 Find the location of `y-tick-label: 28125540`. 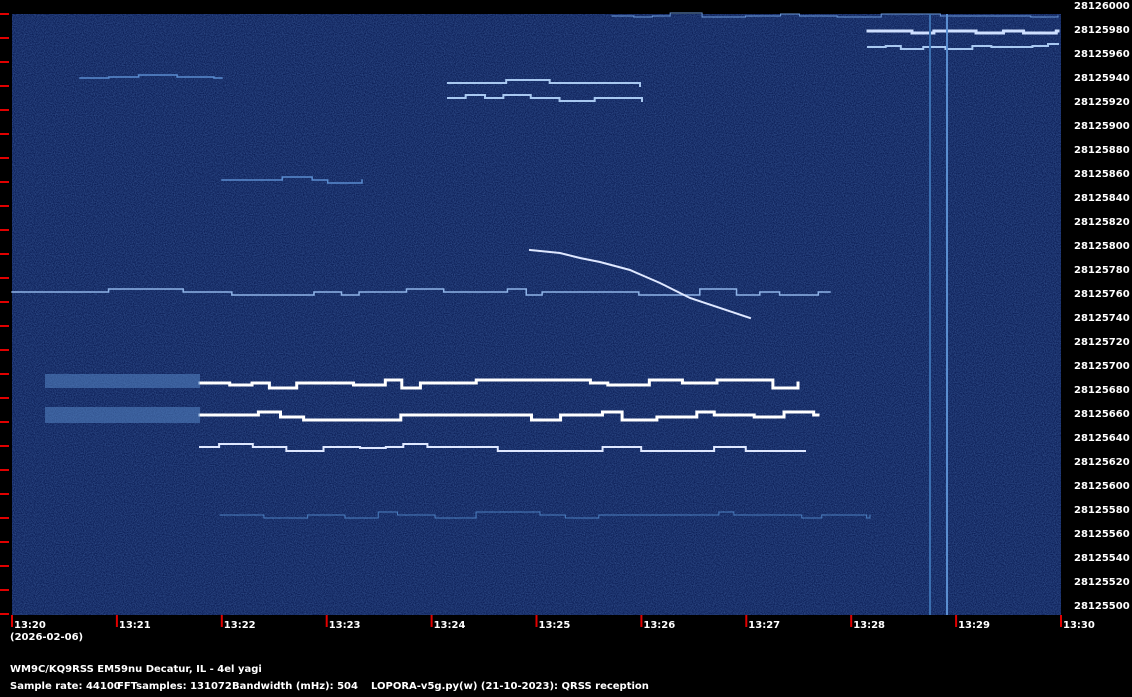

y-tick-label: 28125540 is located at coordinates (1102, 558).